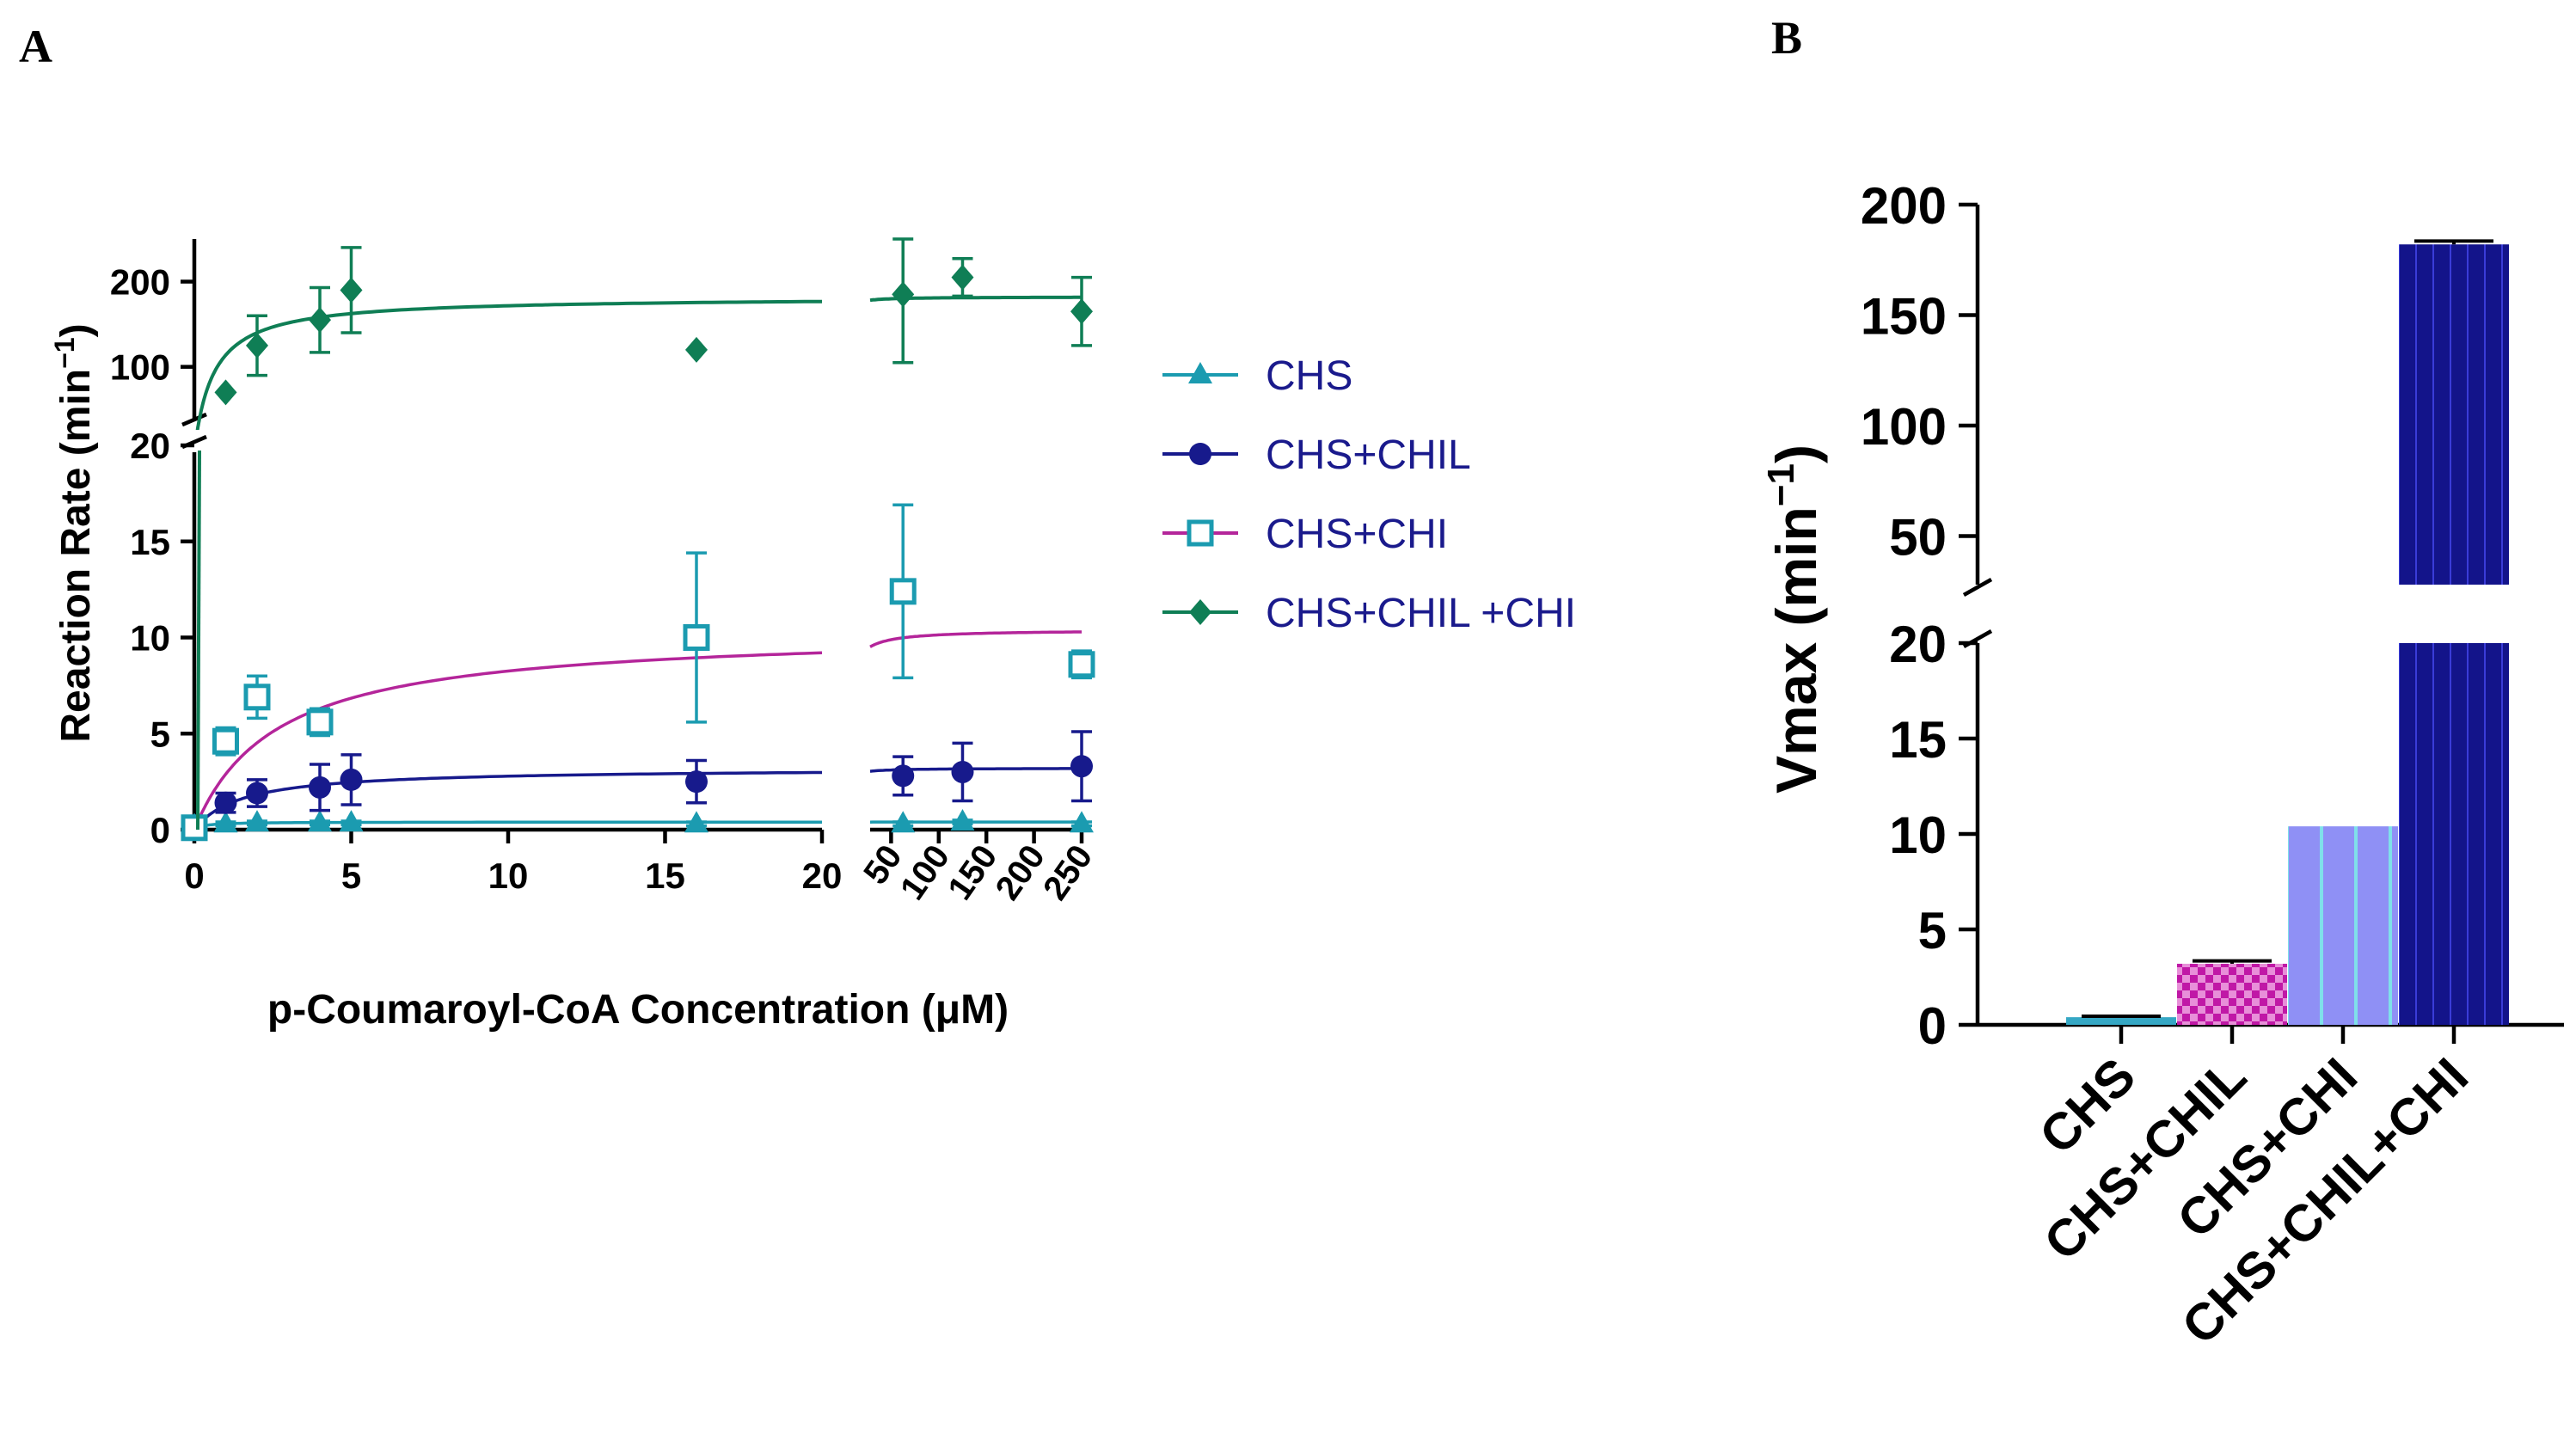 The height and width of the screenshot is (1453, 2576). Describe the element at coordinates (150, 446) in the screenshot. I see `chart-a-y-tick-label: 20` at that location.